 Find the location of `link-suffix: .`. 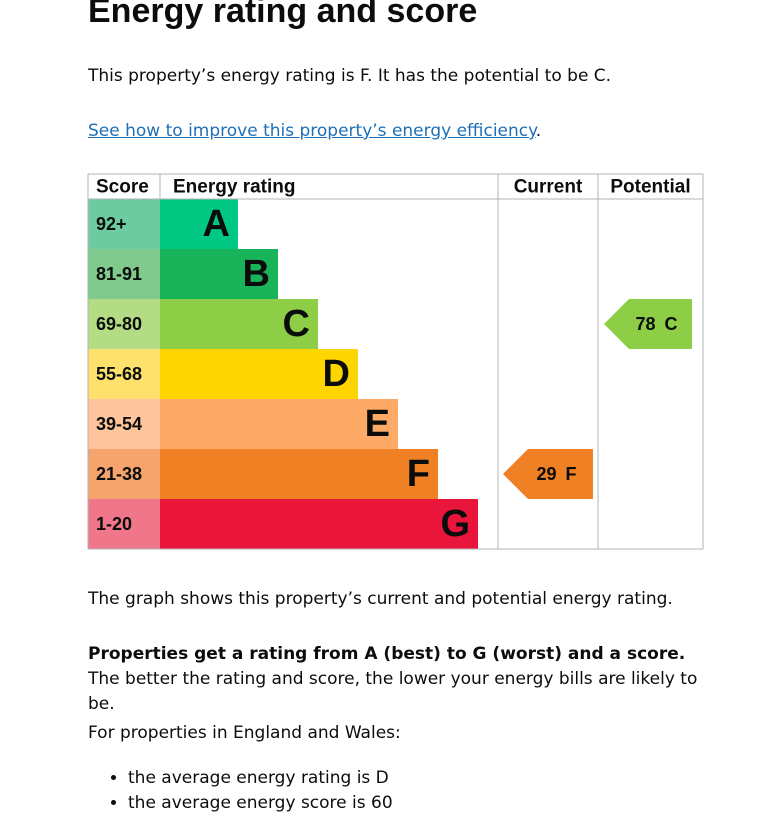

link-suffix: . is located at coordinates (538, 131).